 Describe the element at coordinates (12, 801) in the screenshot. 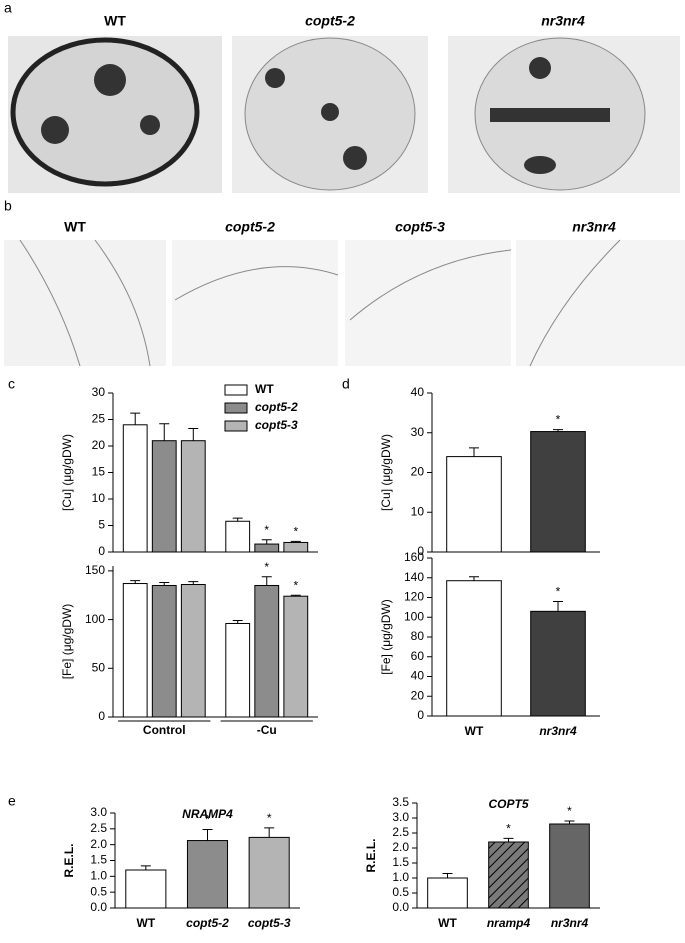

I see `panel-label: e` at that location.